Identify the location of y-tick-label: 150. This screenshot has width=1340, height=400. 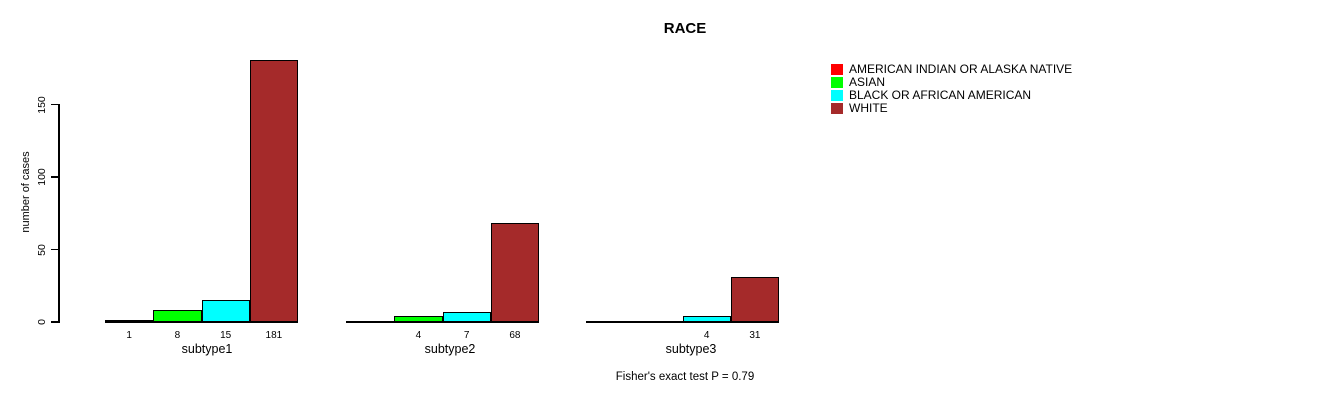
(42, 104).